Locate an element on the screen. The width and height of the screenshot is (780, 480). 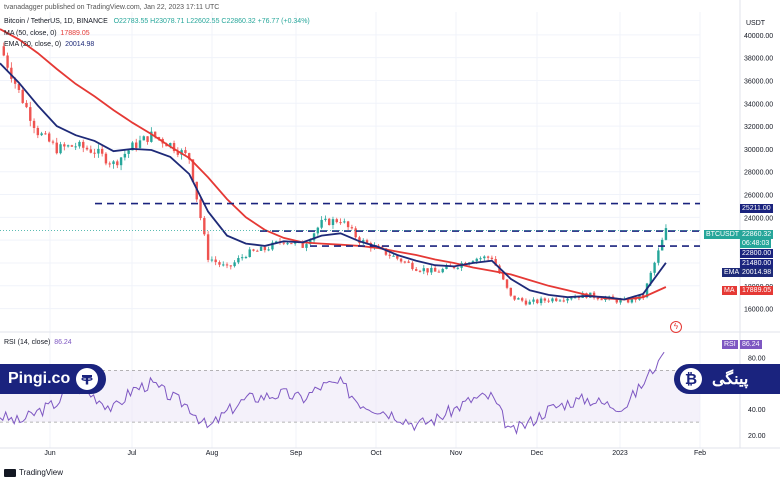
bitcoin-icon: ₿ is located at coordinates (691, 379).